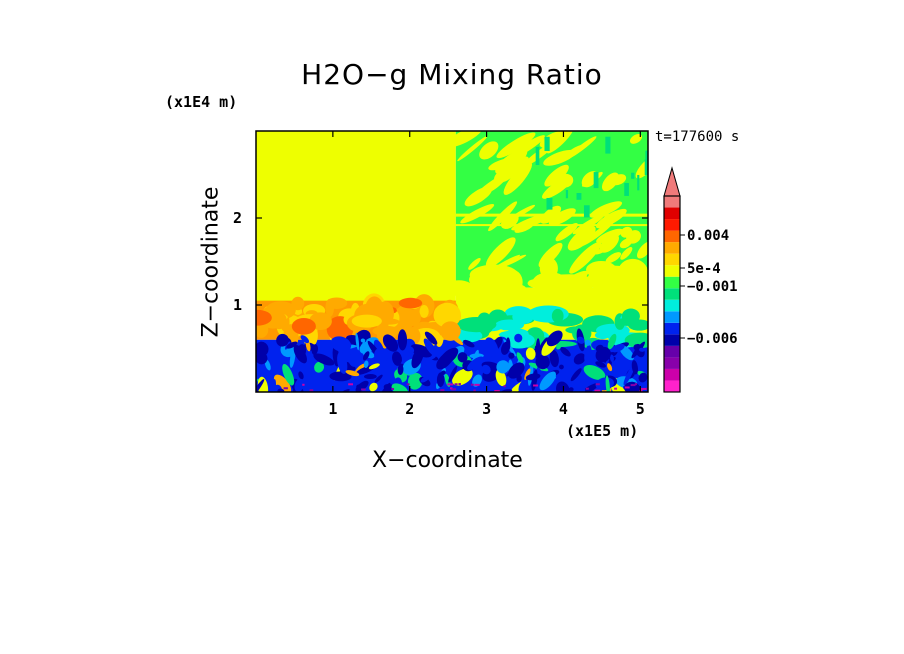 The width and height of the screenshot is (904, 654). What do you see at coordinates (486, 409) in the screenshot?
I see `x-tick-label: 3` at bounding box center [486, 409].